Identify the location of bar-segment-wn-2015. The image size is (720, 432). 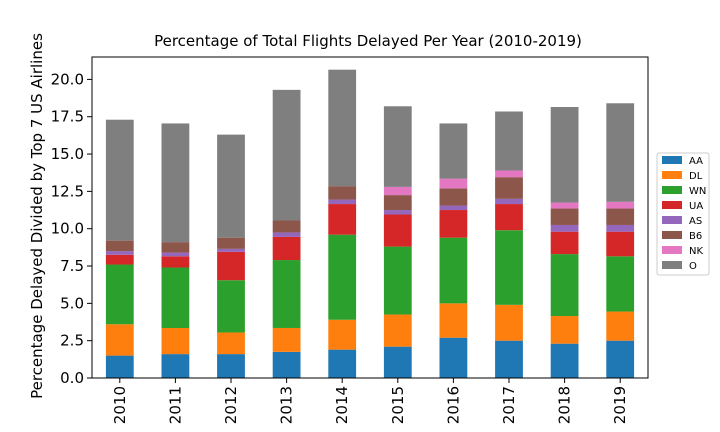
(397, 280).